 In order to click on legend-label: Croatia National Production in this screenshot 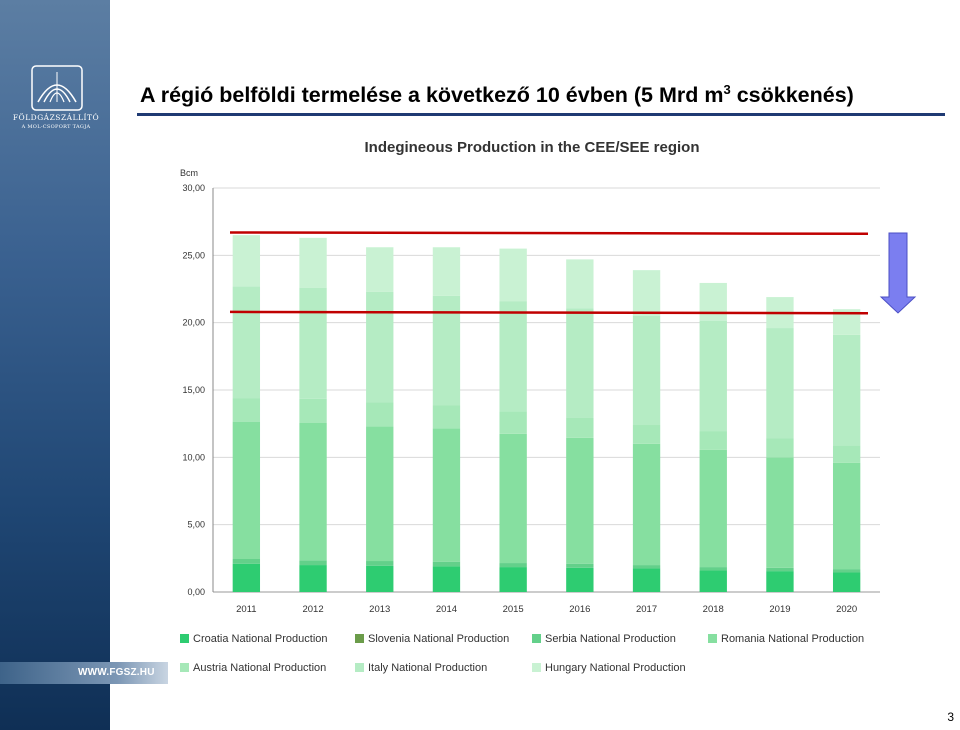, I will do `click(260, 639)`.